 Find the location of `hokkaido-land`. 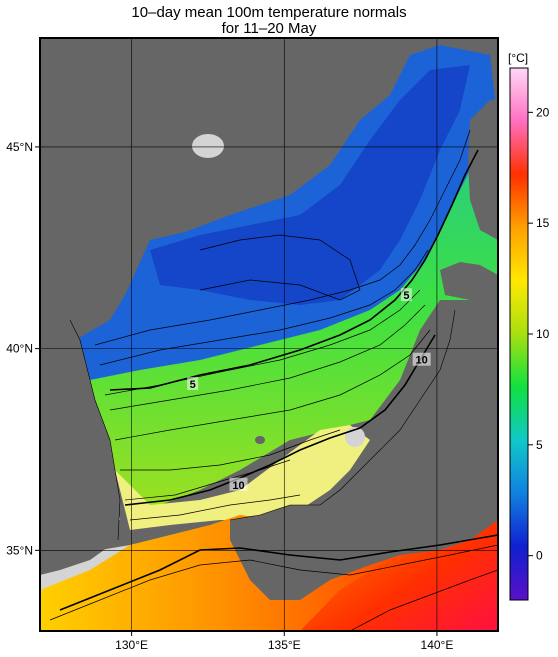

hokkaido-land is located at coordinates (483, 170).